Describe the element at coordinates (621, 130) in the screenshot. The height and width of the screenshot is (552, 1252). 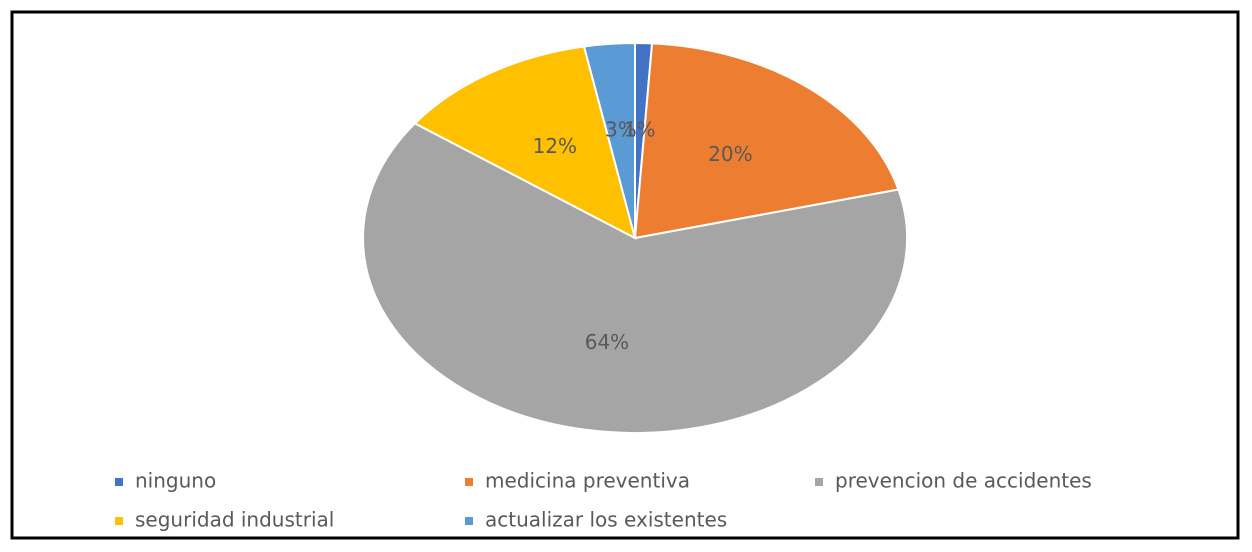
I see `data-label: 3%` at that location.